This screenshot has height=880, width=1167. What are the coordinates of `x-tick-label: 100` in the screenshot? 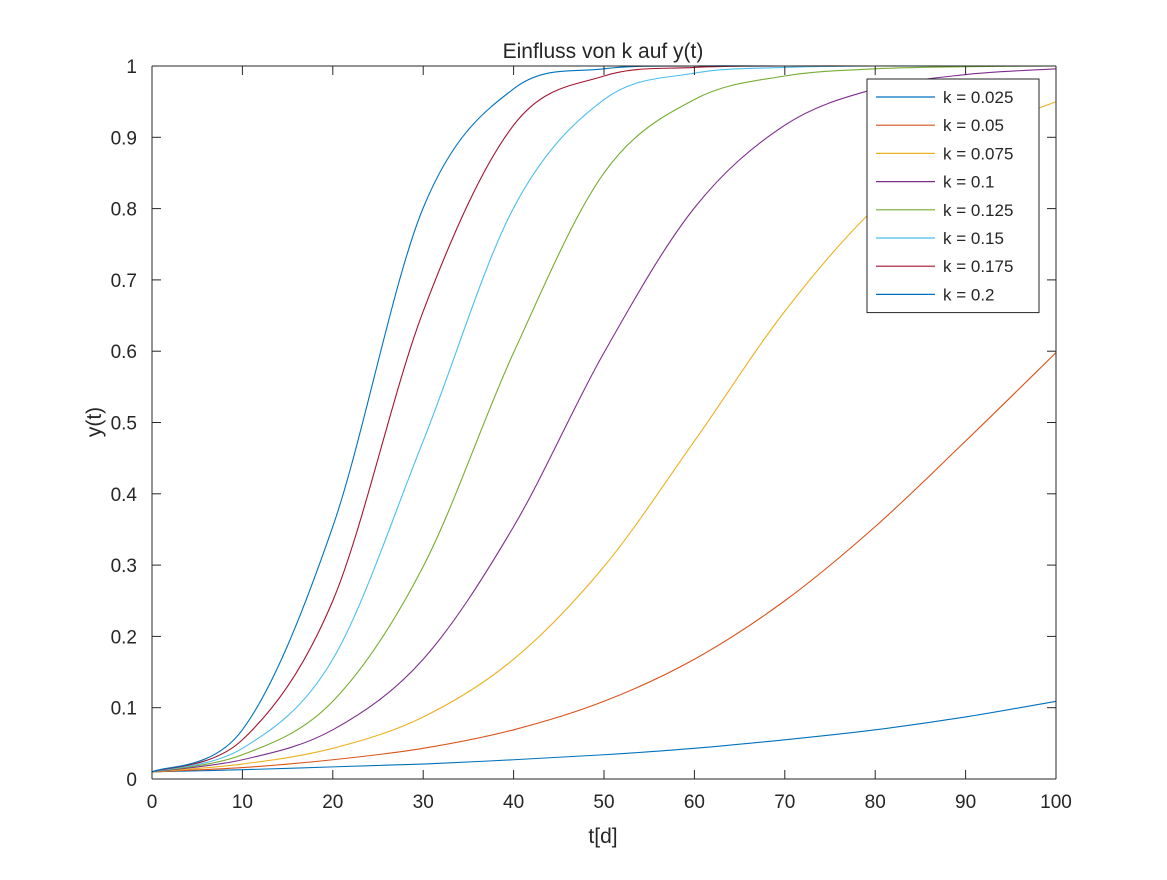 It's located at (1056, 802).